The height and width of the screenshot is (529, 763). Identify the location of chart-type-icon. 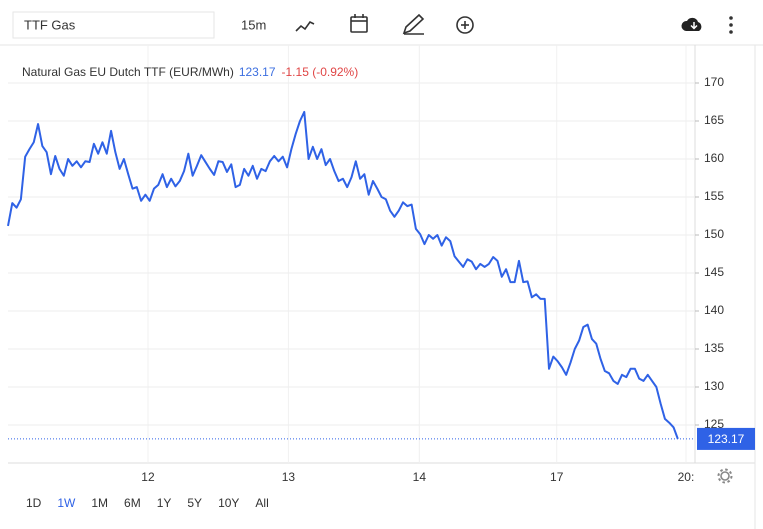
(305, 26).